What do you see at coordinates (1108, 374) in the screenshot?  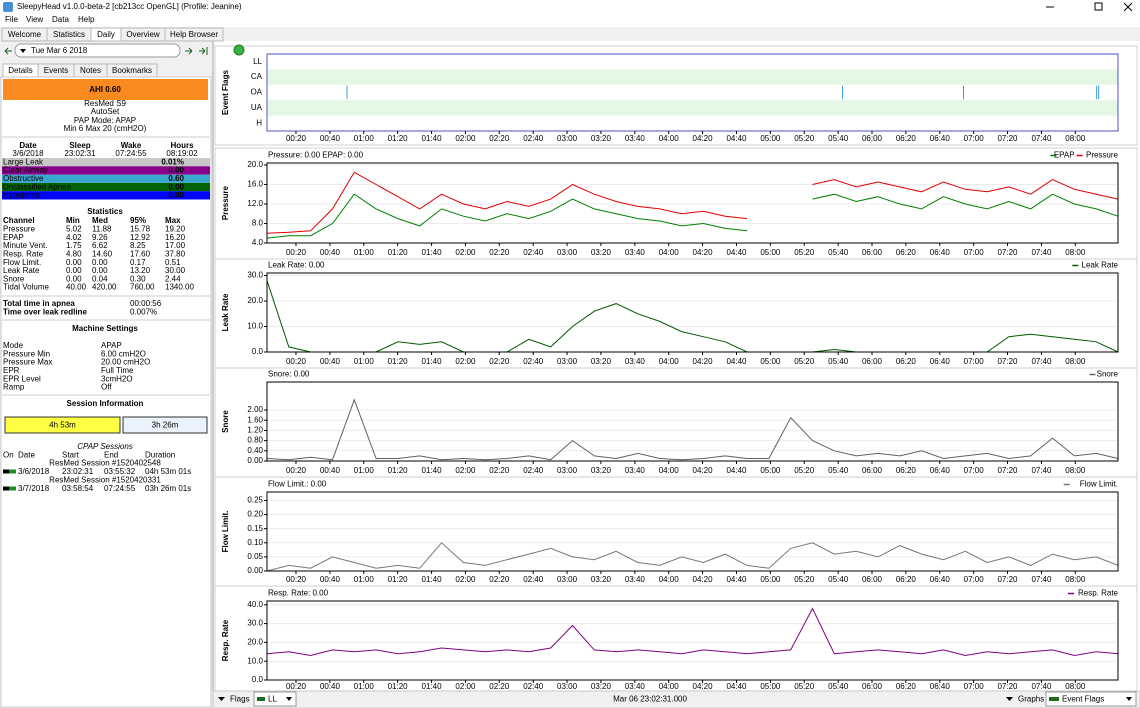 I see `legend-label: Snore` at bounding box center [1108, 374].